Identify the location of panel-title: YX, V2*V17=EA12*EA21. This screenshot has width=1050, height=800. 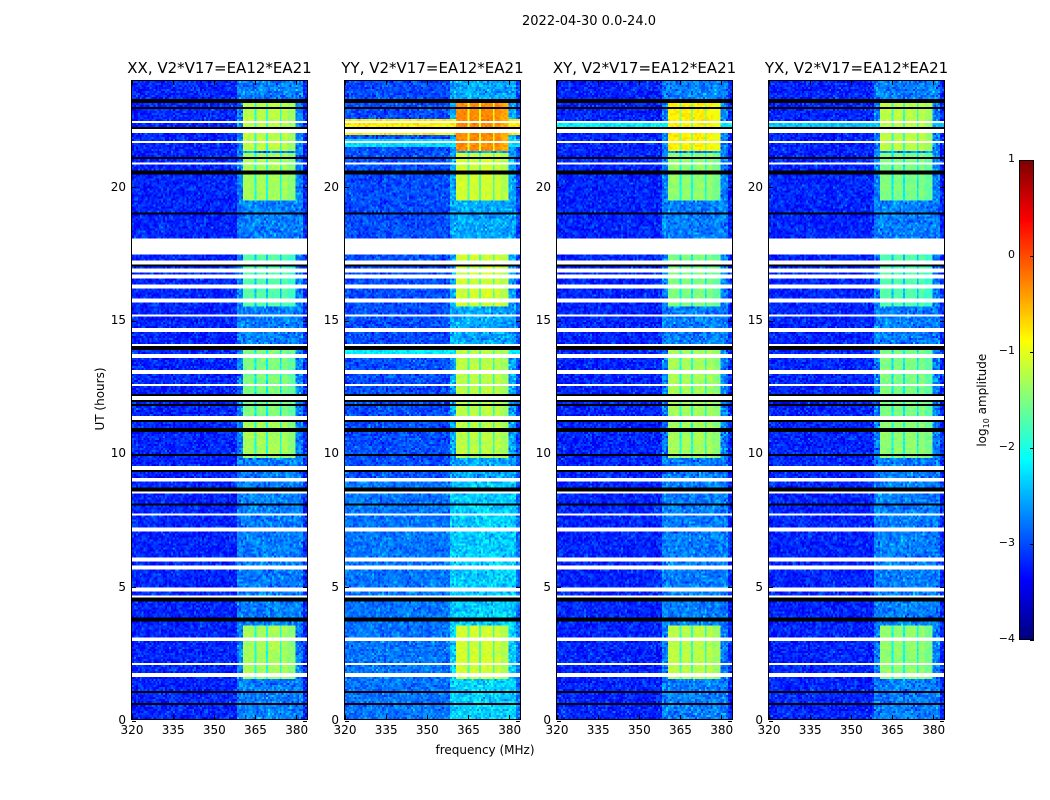
(856, 68).